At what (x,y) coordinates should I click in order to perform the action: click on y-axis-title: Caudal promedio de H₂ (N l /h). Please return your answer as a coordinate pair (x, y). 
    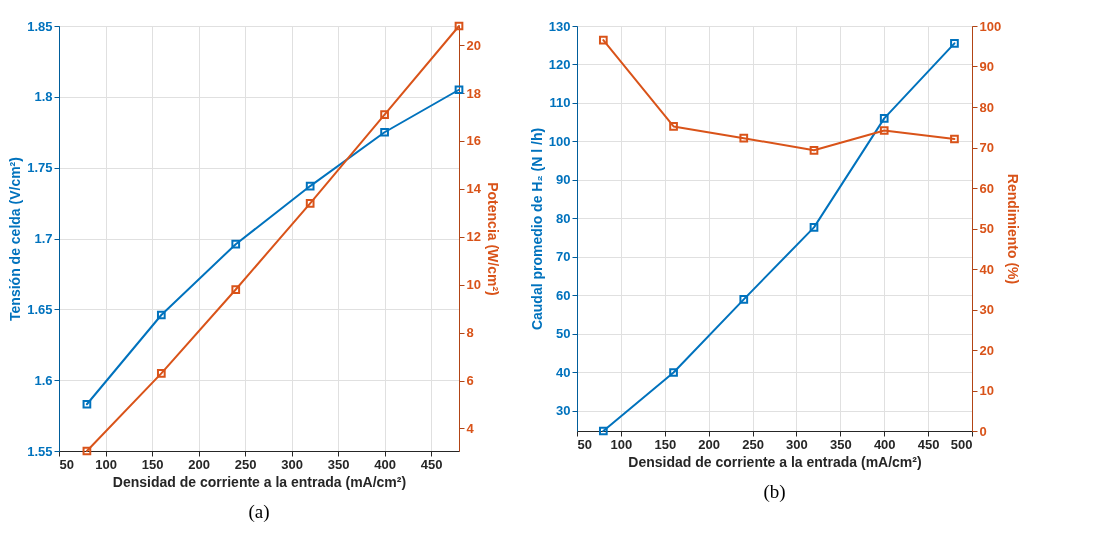
    Looking at the image, I should click on (536, 229).